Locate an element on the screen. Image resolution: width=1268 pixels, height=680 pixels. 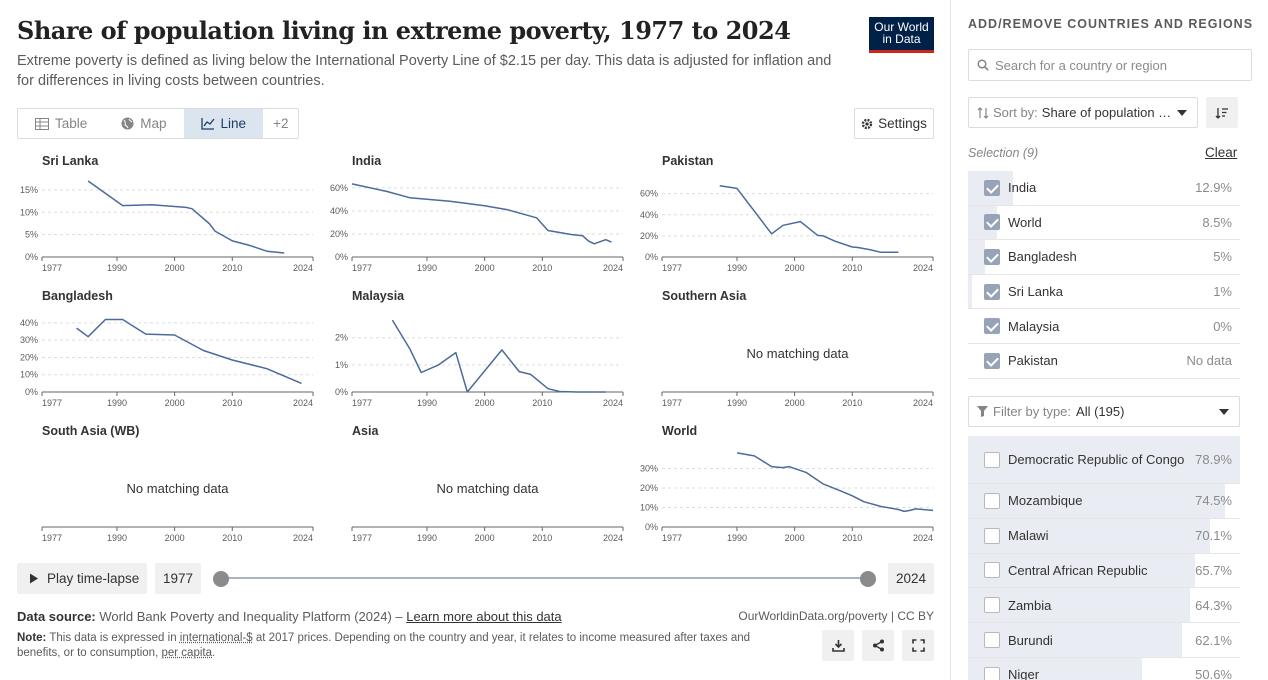
share-icon is located at coordinates (878, 645).